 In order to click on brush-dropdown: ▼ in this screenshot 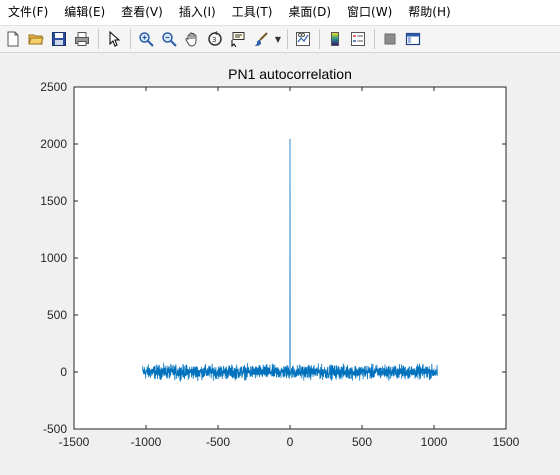, I will do `click(278, 39)`.